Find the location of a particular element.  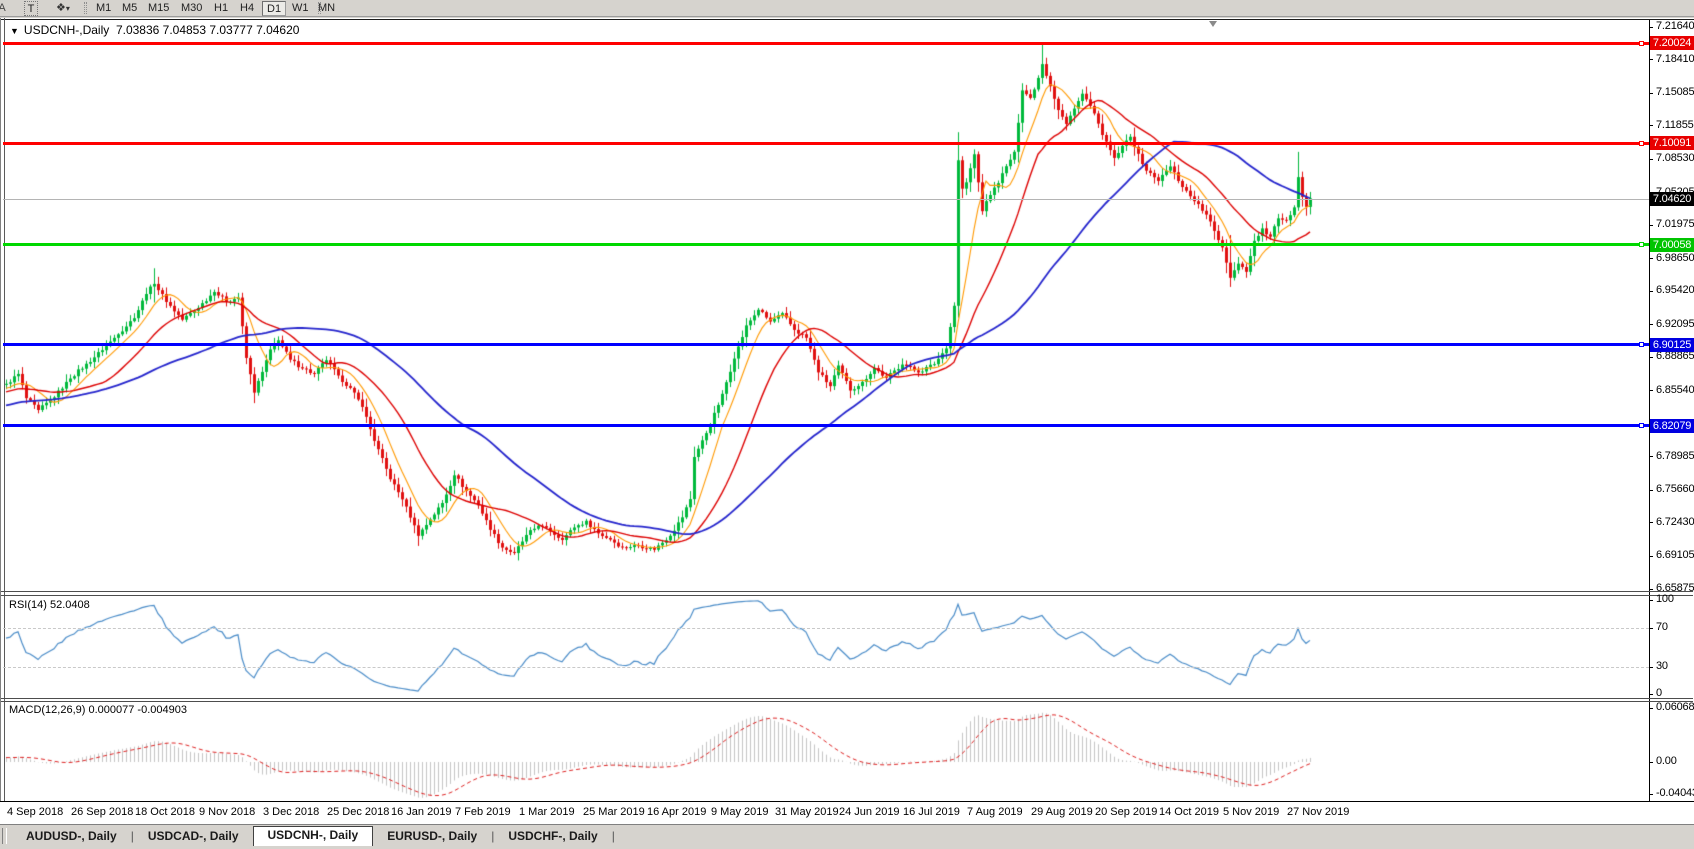

price-axis-label: 7.08530 is located at coordinates (1675, 158).